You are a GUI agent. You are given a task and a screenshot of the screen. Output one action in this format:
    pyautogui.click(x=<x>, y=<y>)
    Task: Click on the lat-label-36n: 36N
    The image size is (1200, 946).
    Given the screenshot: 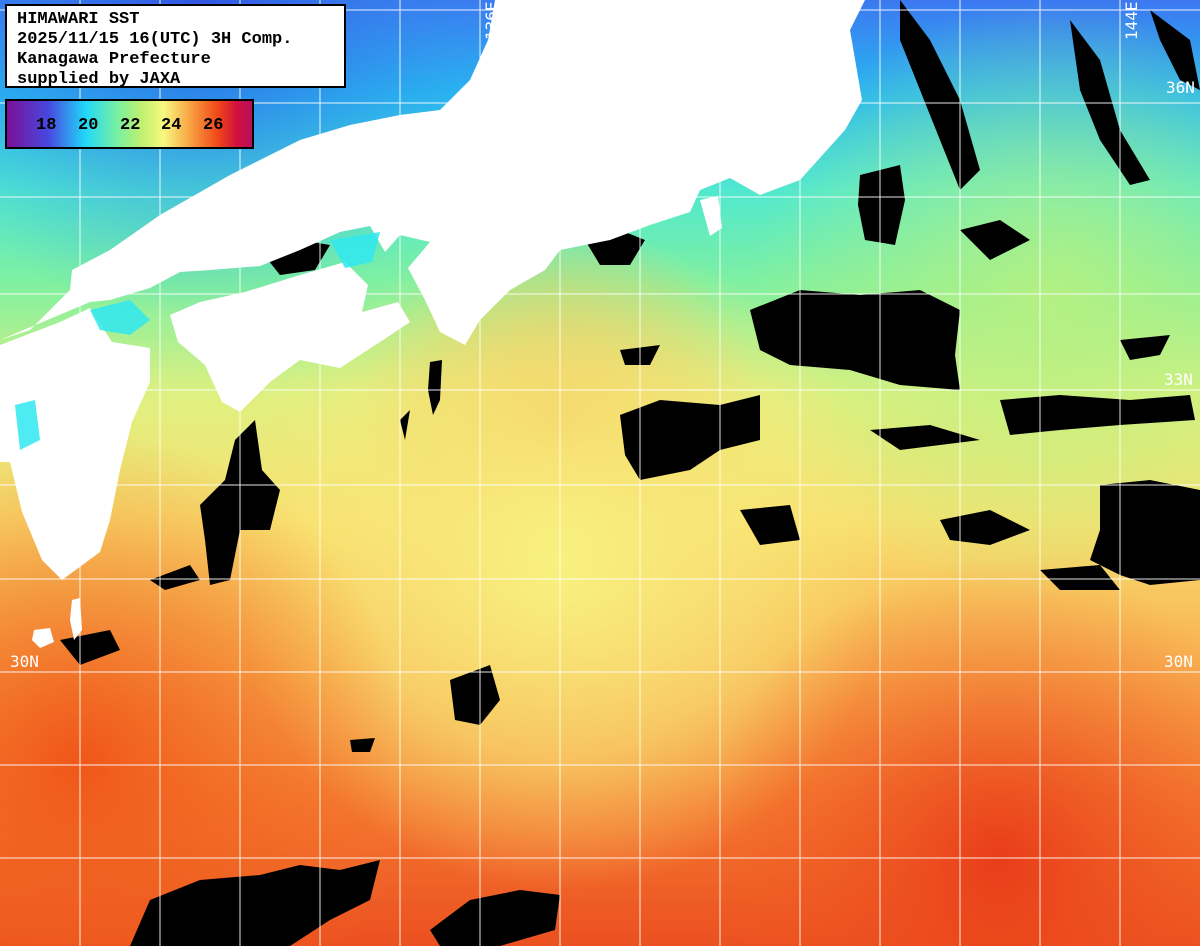 What is the action you would take?
    pyautogui.click(x=1180, y=87)
    